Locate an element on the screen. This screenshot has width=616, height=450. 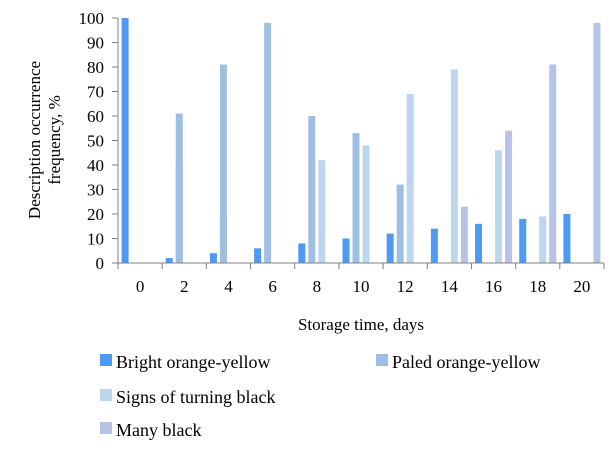
y-tick-label: 50 is located at coordinates (95, 141).